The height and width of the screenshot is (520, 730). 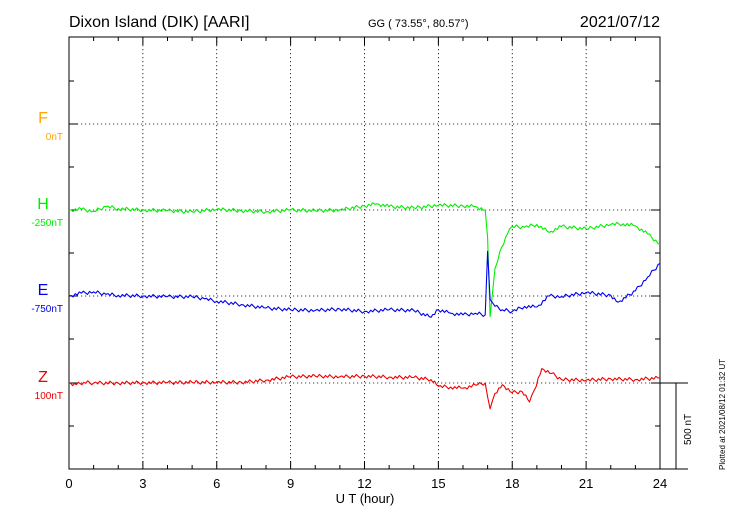 What do you see at coordinates (47, 309) in the screenshot?
I see `series-baseline-E: -750nT` at bounding box center [47, 309].